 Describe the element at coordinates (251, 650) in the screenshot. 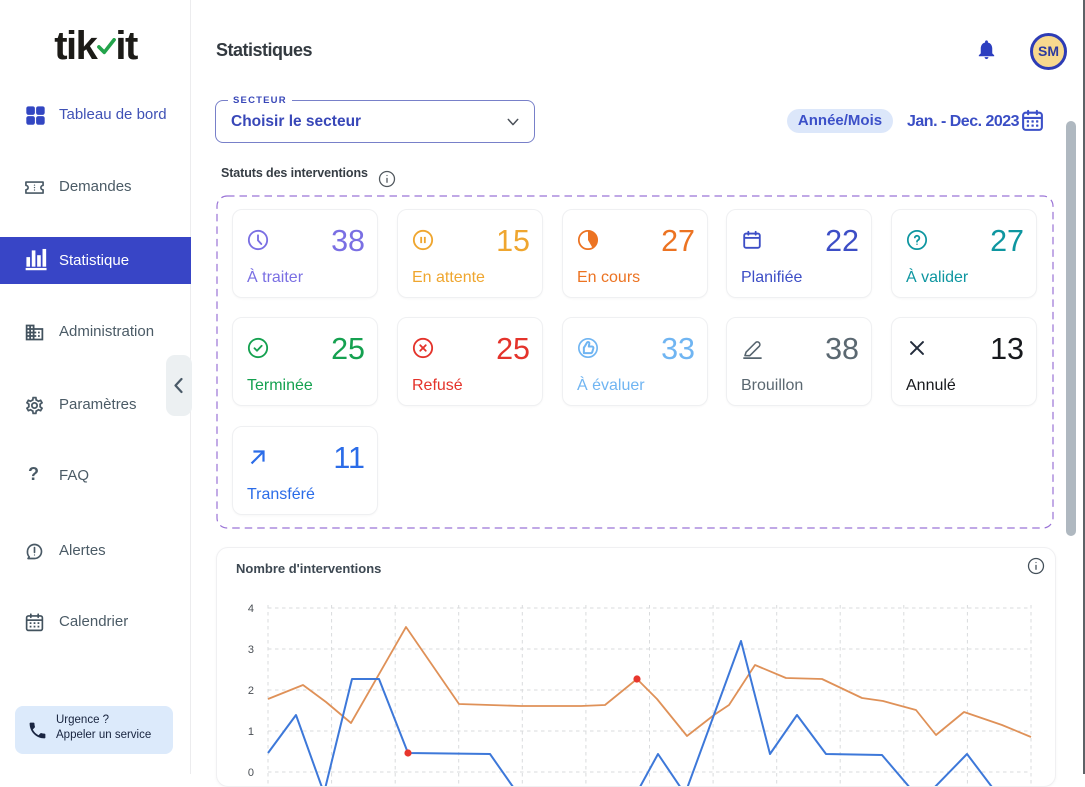

I see `svg-text: 3` at that location.